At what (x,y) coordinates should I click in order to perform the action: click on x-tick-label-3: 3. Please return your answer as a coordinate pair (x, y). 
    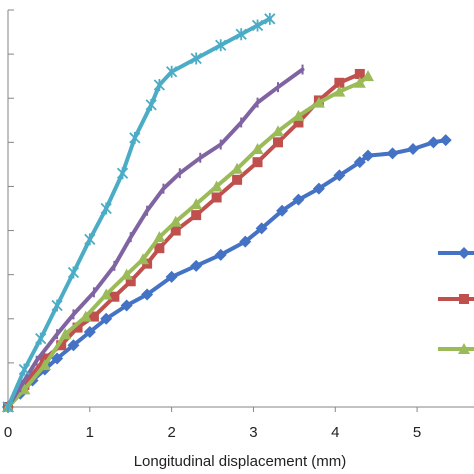
    Looking at the image, I should click on (253, 432).